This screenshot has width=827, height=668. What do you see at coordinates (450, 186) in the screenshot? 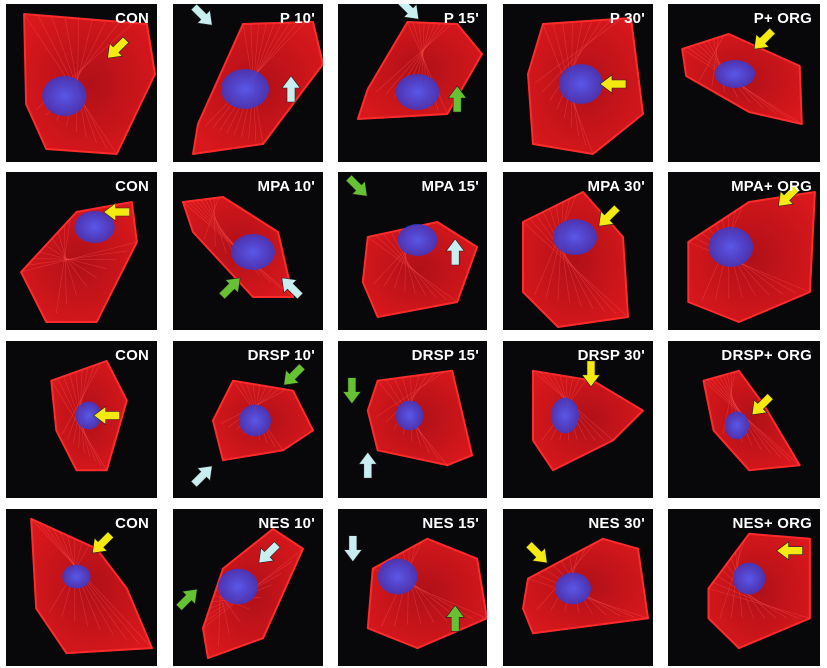
I see `panel-label: MPA 15'` at bounding box center [450, 186].